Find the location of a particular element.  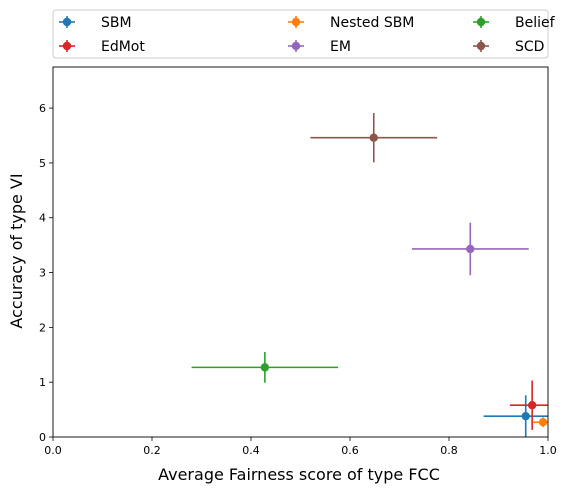

x-tick-label: 0.2 is located at coordinates (152, 450).